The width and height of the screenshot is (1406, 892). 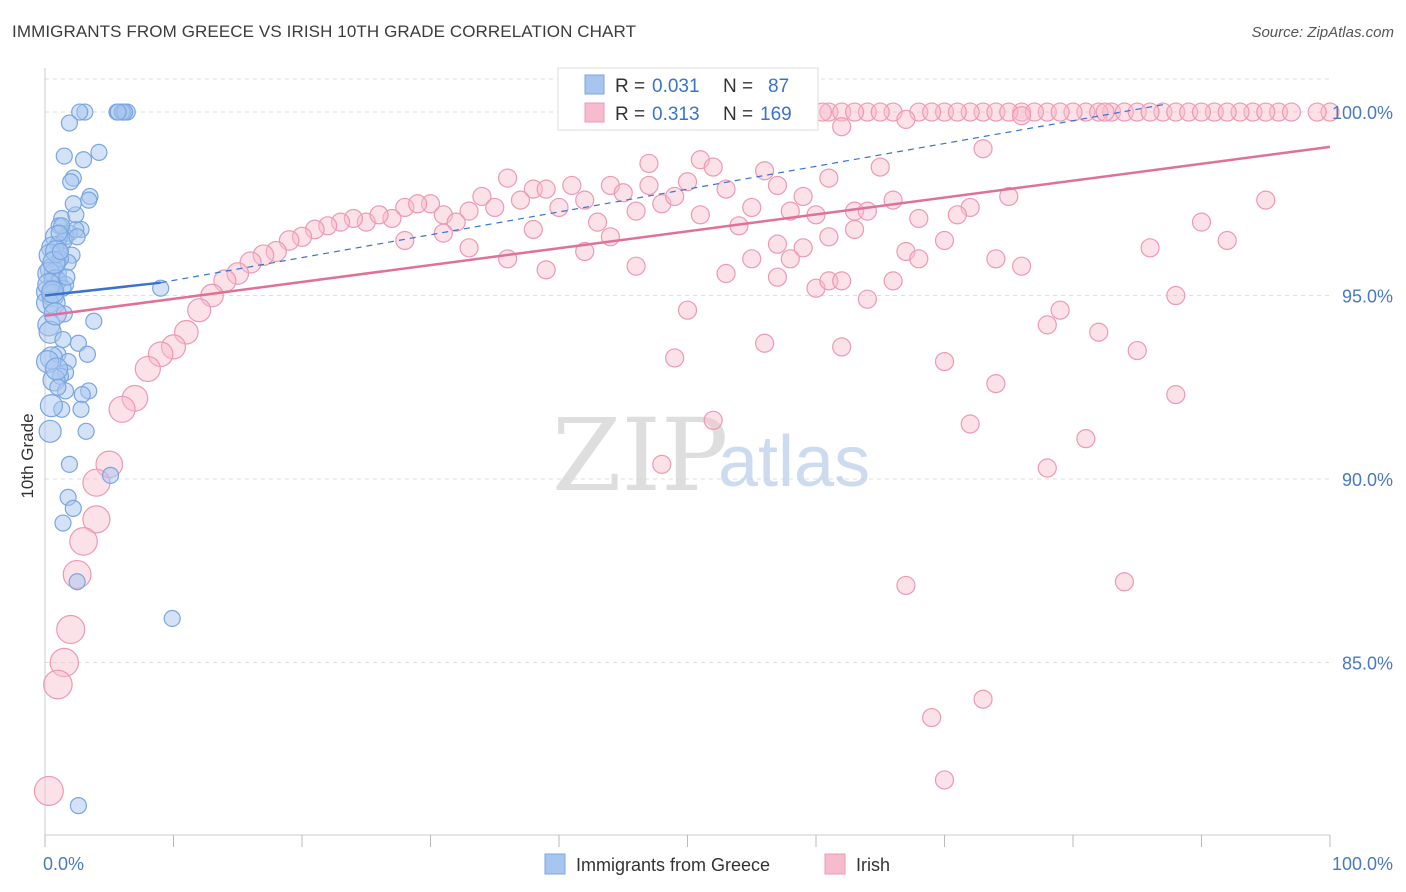 I want to click on stats-legend: R = 0.031 N = 87 R = 0.313 N = 169, so click(x=688, y=99).